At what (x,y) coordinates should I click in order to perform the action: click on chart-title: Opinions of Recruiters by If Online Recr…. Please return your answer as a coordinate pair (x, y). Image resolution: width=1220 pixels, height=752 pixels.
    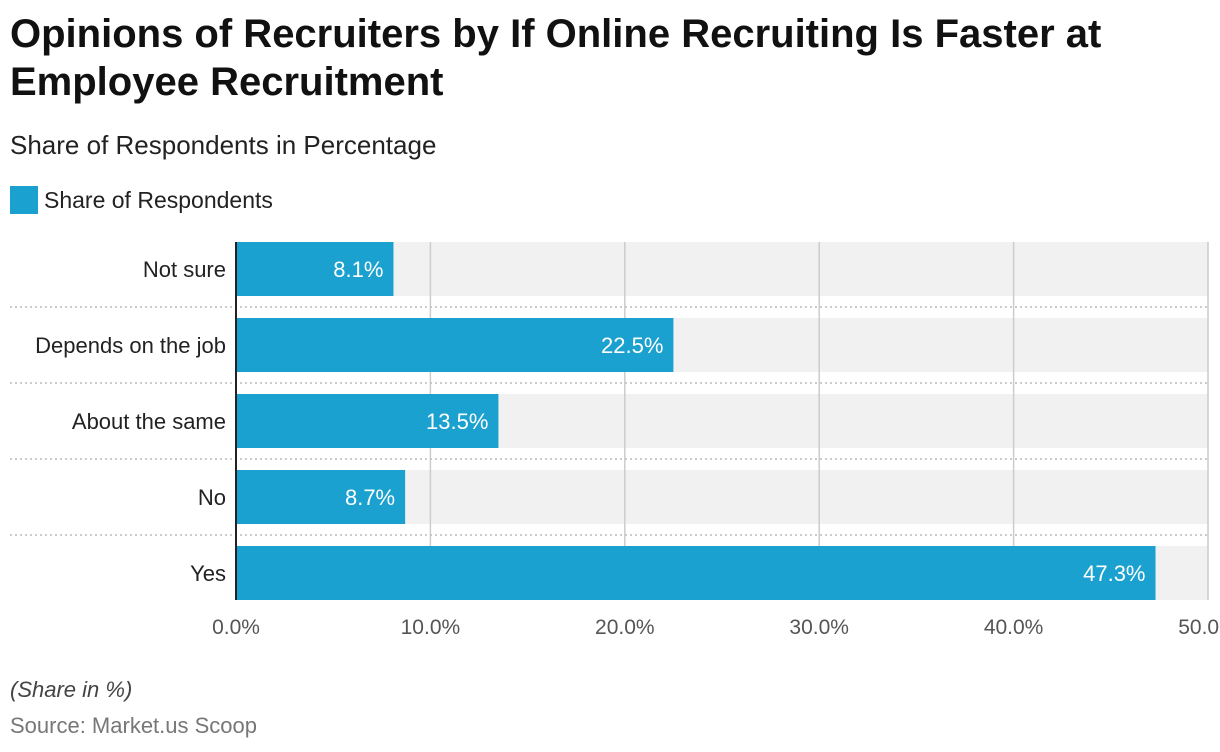
    Looking at the image, I should click on (556, 58).